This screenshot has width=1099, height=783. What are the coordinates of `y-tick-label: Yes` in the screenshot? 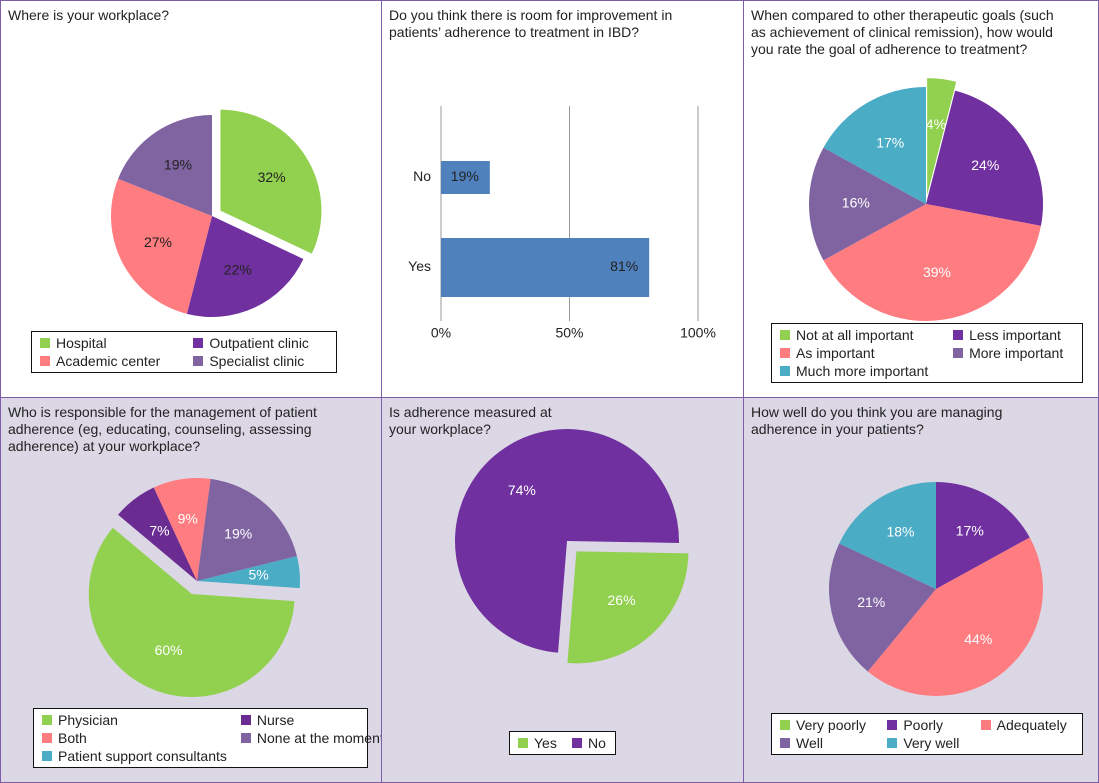 It's located at (419, 266).